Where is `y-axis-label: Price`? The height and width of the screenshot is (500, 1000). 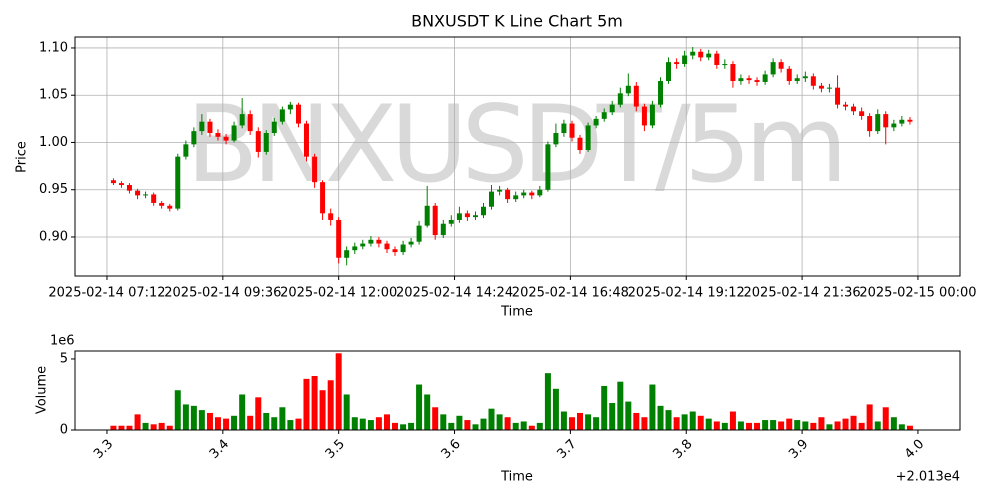
y-axis-label: Price is located at coordinates (22, 157).